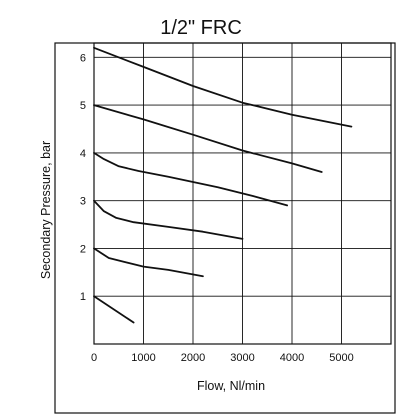 The height and width of the screenshot is (416, 400). I want to click on x-axis-label: Flow, Nl/min, so click(231, 386).